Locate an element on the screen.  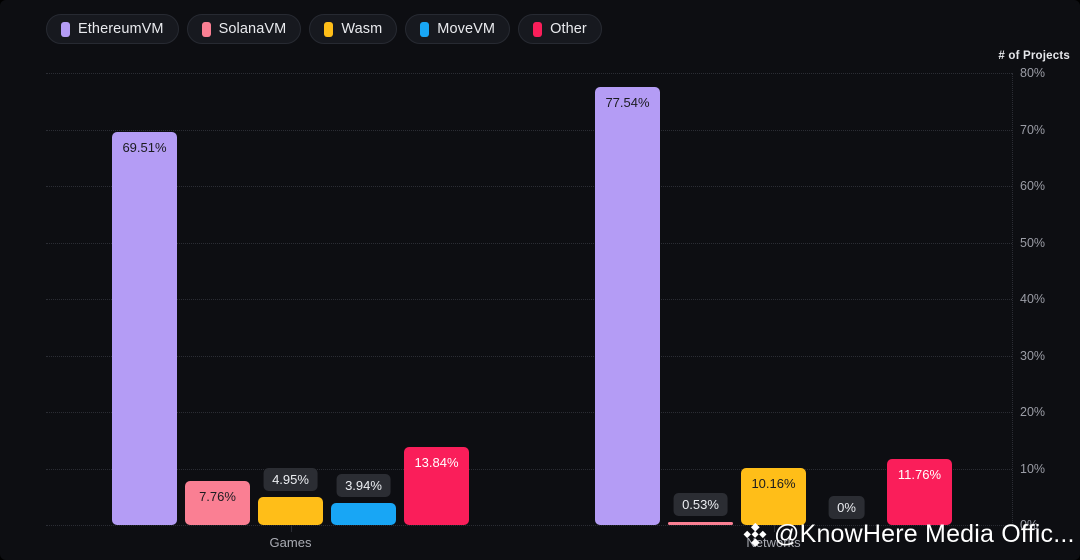
x-axis-group-label: Games is located at coordinates (290, 542).